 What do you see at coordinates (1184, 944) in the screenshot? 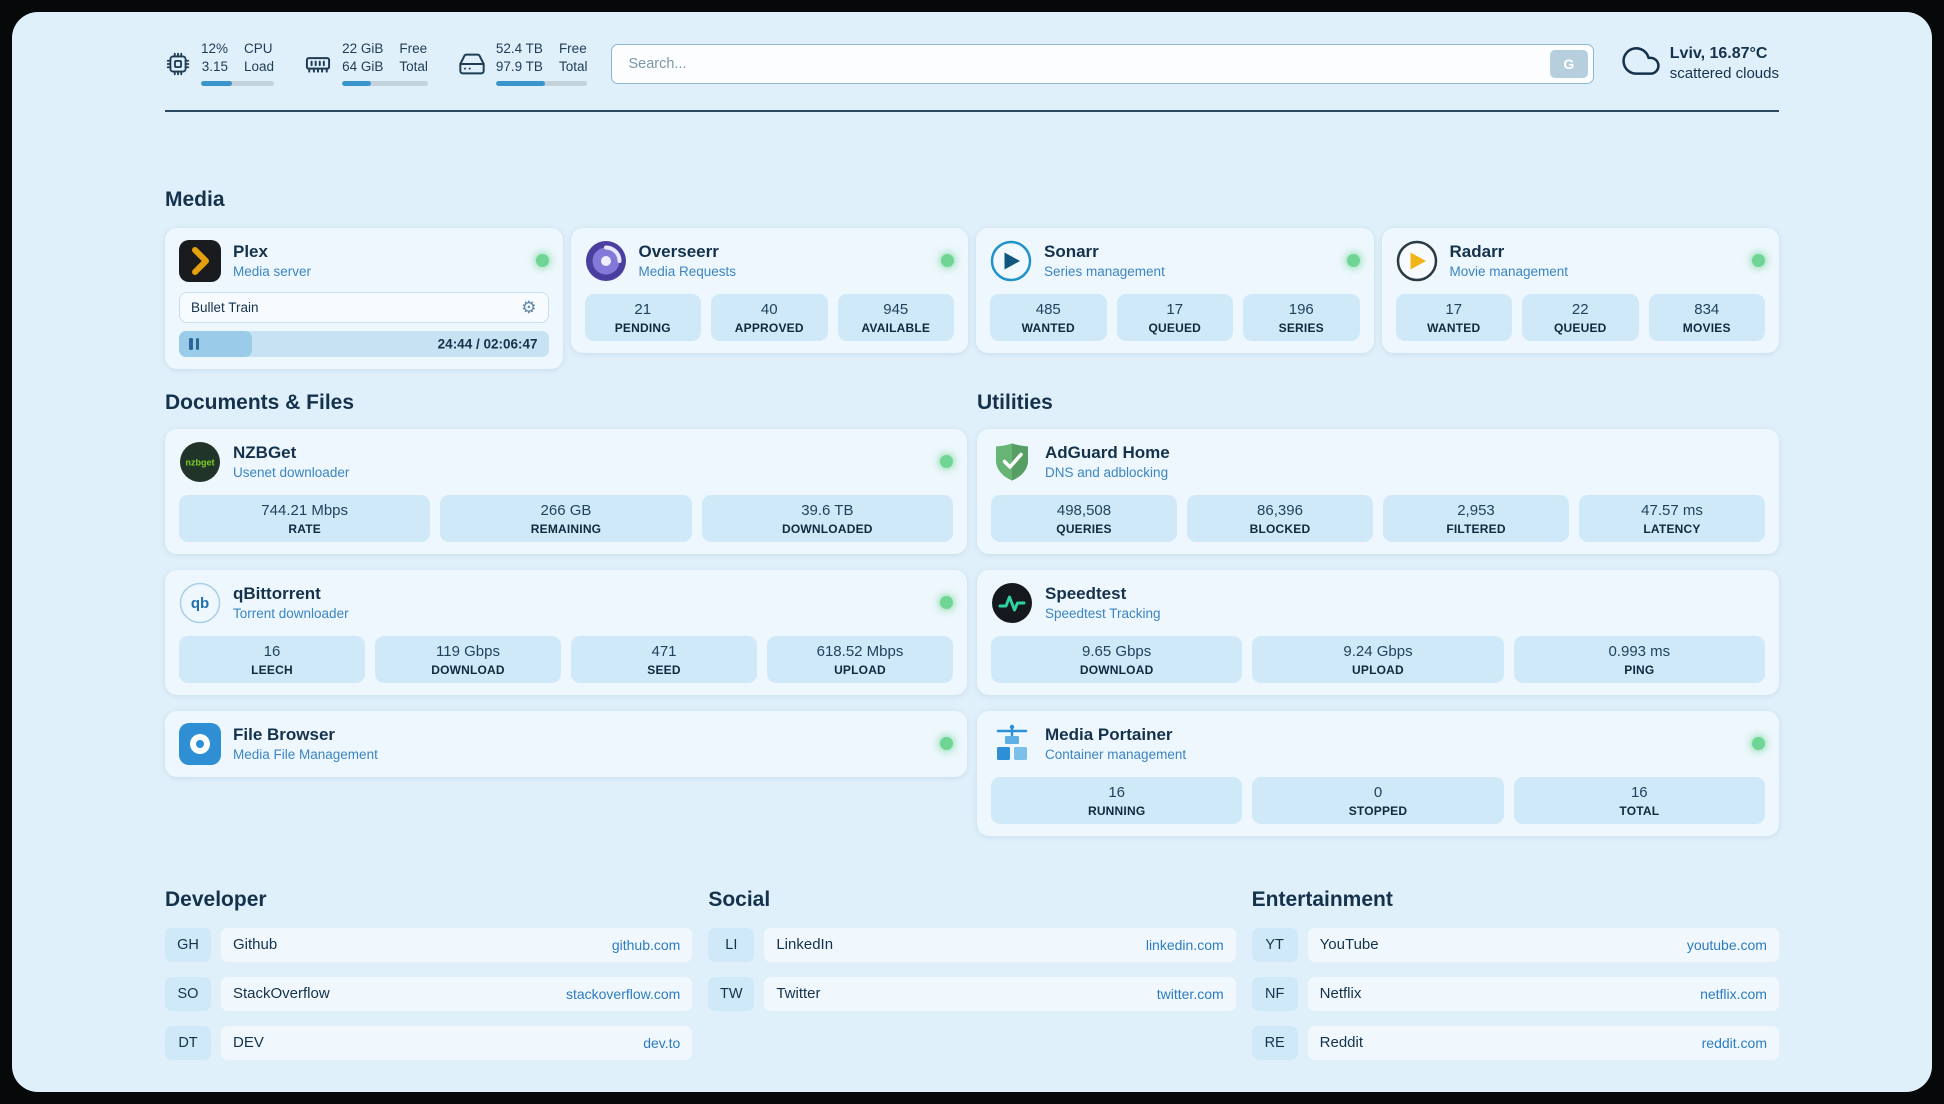
I see `bookmark-url: linkedin.com` at bounding box center [1184, 944].